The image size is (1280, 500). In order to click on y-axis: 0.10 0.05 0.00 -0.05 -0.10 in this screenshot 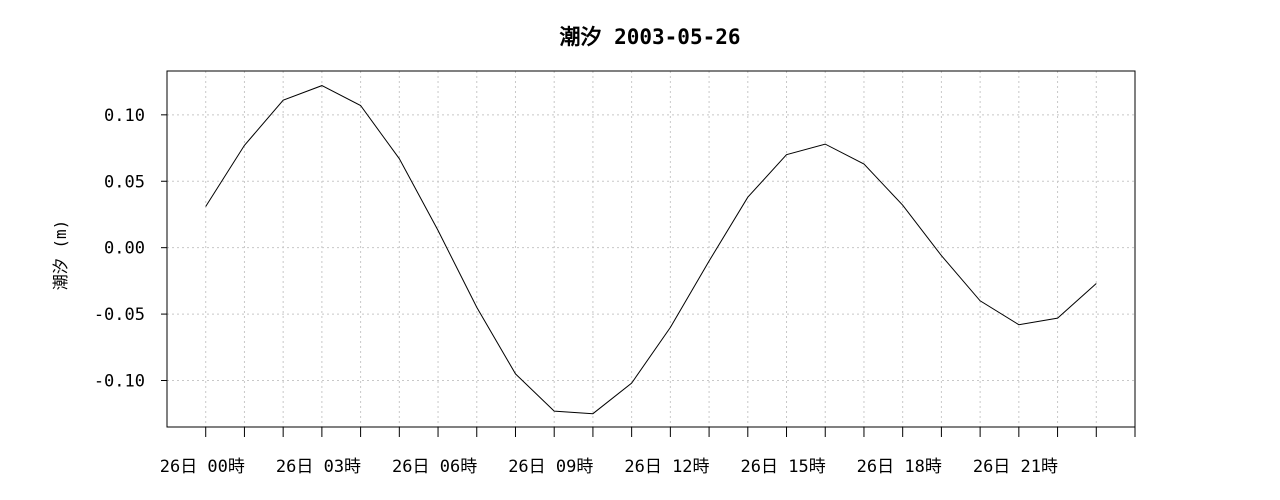, I will do `click(130, 249)`.